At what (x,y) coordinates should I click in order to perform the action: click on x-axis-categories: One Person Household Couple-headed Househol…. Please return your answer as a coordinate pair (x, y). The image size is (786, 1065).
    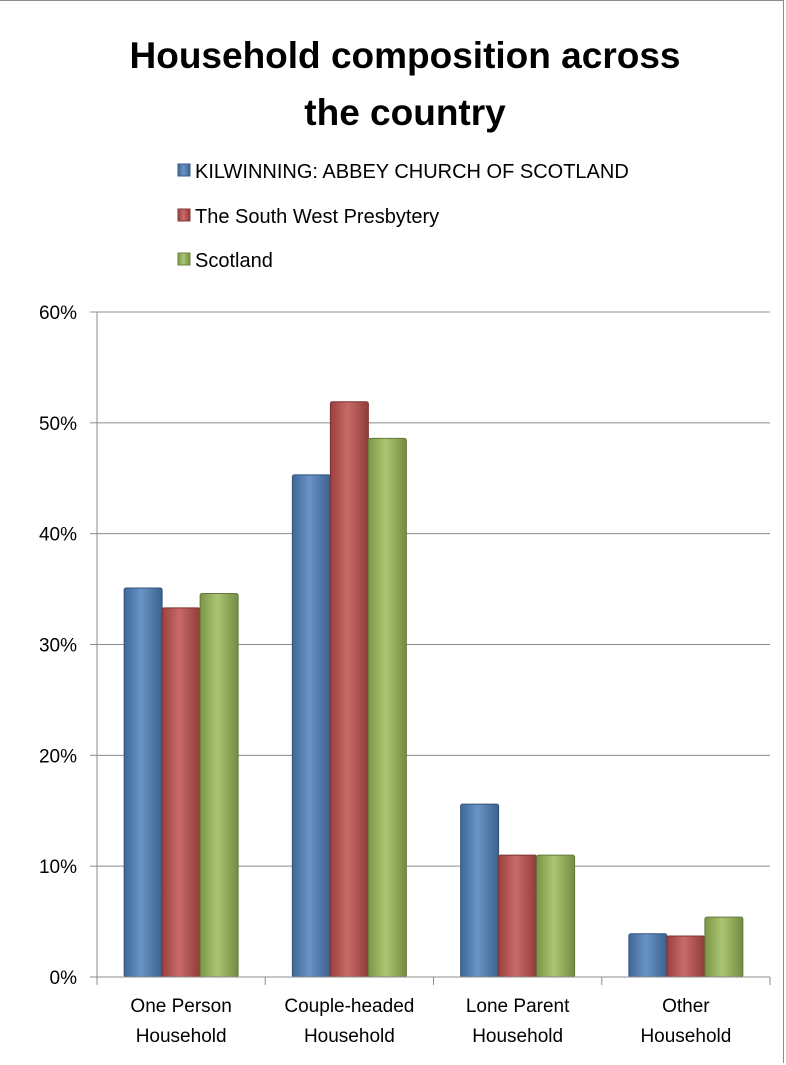
    Looking at the image, I should click on (430, 1021).